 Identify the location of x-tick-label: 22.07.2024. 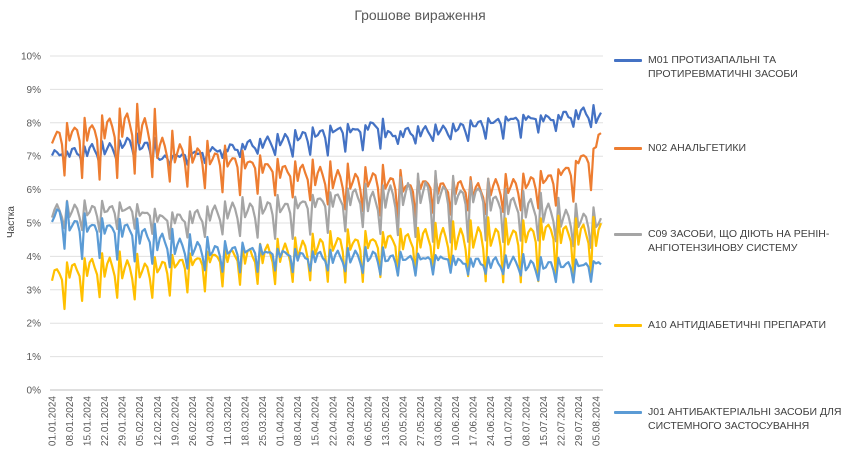
(561, 421).